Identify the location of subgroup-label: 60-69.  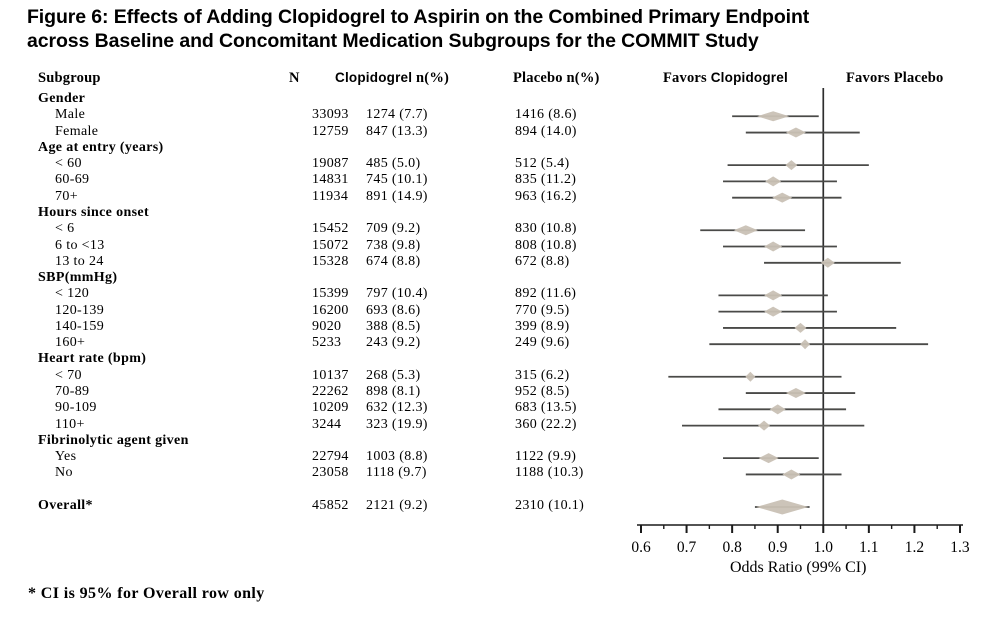
(72, 180).